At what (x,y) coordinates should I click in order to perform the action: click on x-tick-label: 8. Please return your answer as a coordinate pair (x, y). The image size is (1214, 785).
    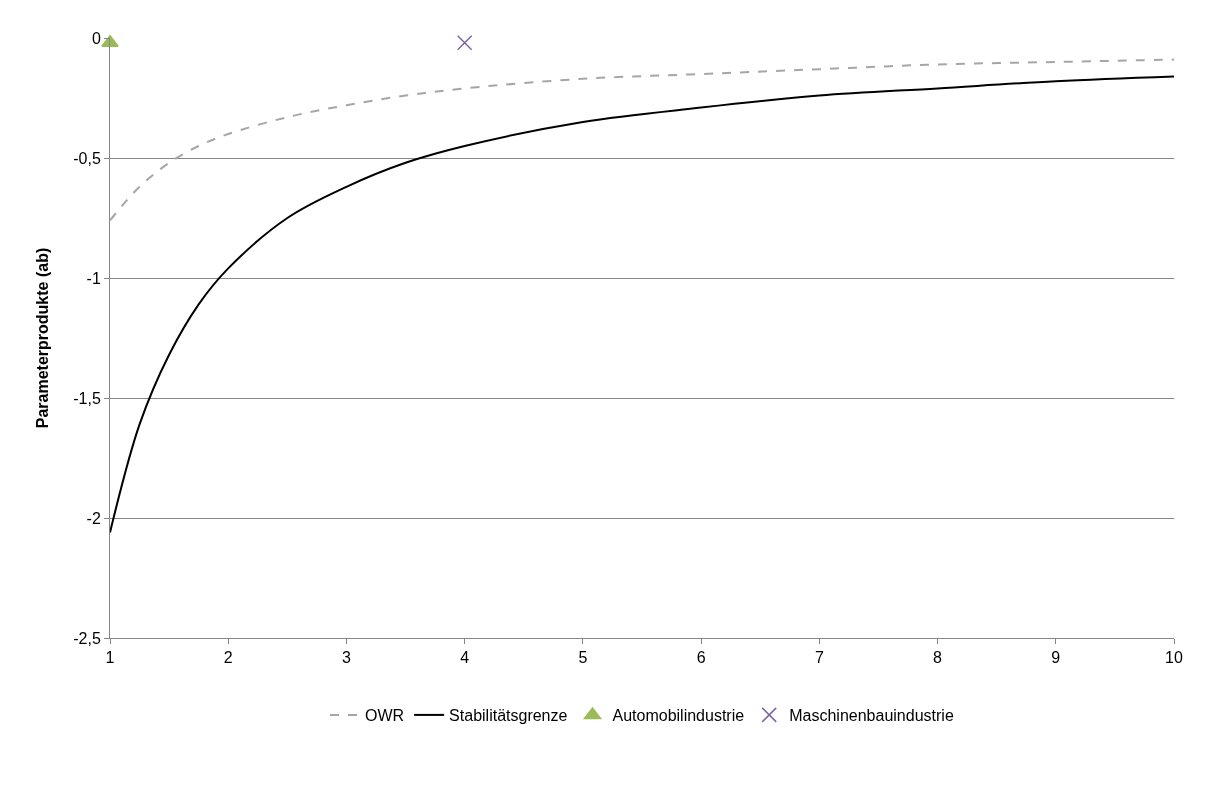
    Looking at the image, I should click on (938, 658).